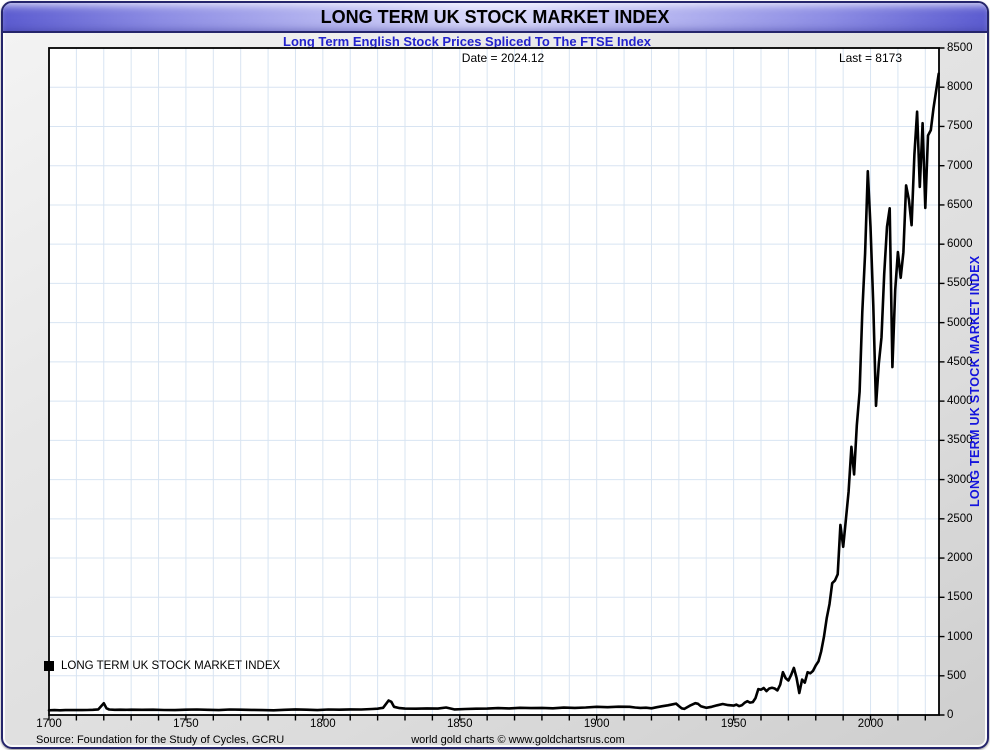  What do you see at coordinates (960, 440) in the screenshot?
I see `y-tick-label: 3500` at bounding box center [960, 440].